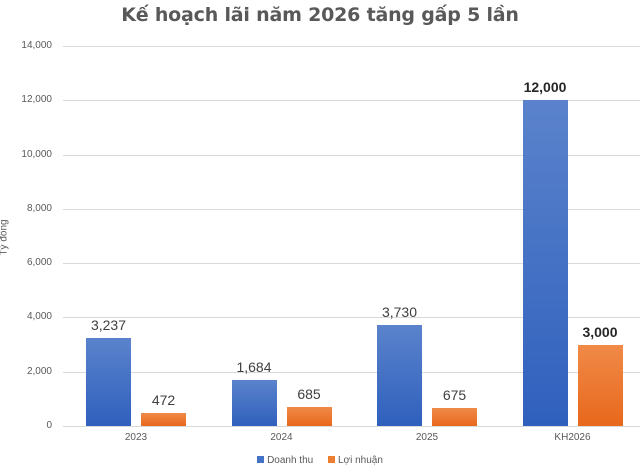 Image resolution: width=640 pixels, height=471 pixels. Describe the element at coordinates (39, 316) in the screenshot. I see `y-tick-label: 4,000` at that location.